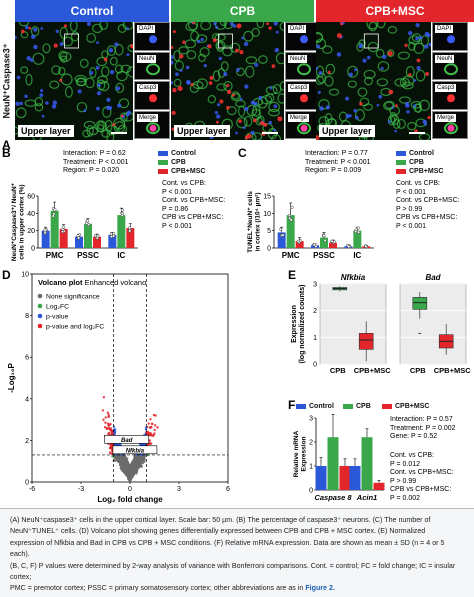 The width and height of the screenshot is (474, 597). I want to click on y-tick-label: 15, so click(267, 197).